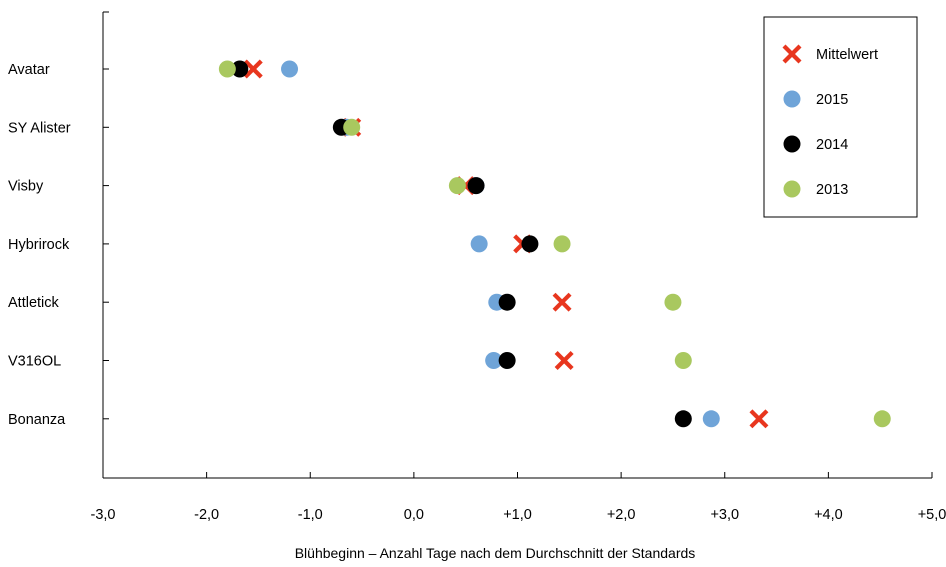 The width and height of the screenshot is (946, 567). Describe the element at coordinates (39, 128) in the screenshot. I see `category-label: SY Alister` at that location.